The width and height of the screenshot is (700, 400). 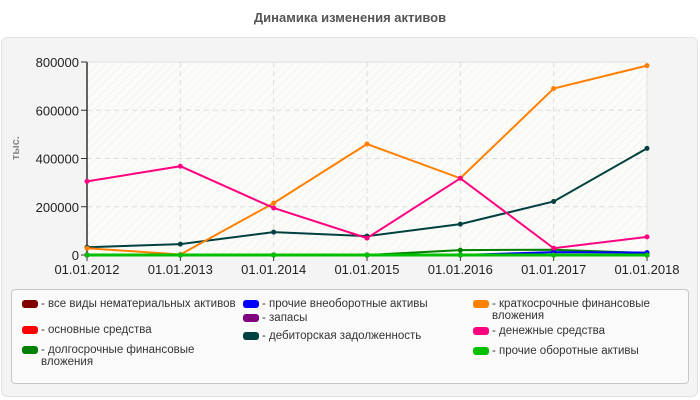 What do you see at coordinates (75, 255) in the screenshot?
I see `y-tick-label: 0` at bounding box center [75, 255].